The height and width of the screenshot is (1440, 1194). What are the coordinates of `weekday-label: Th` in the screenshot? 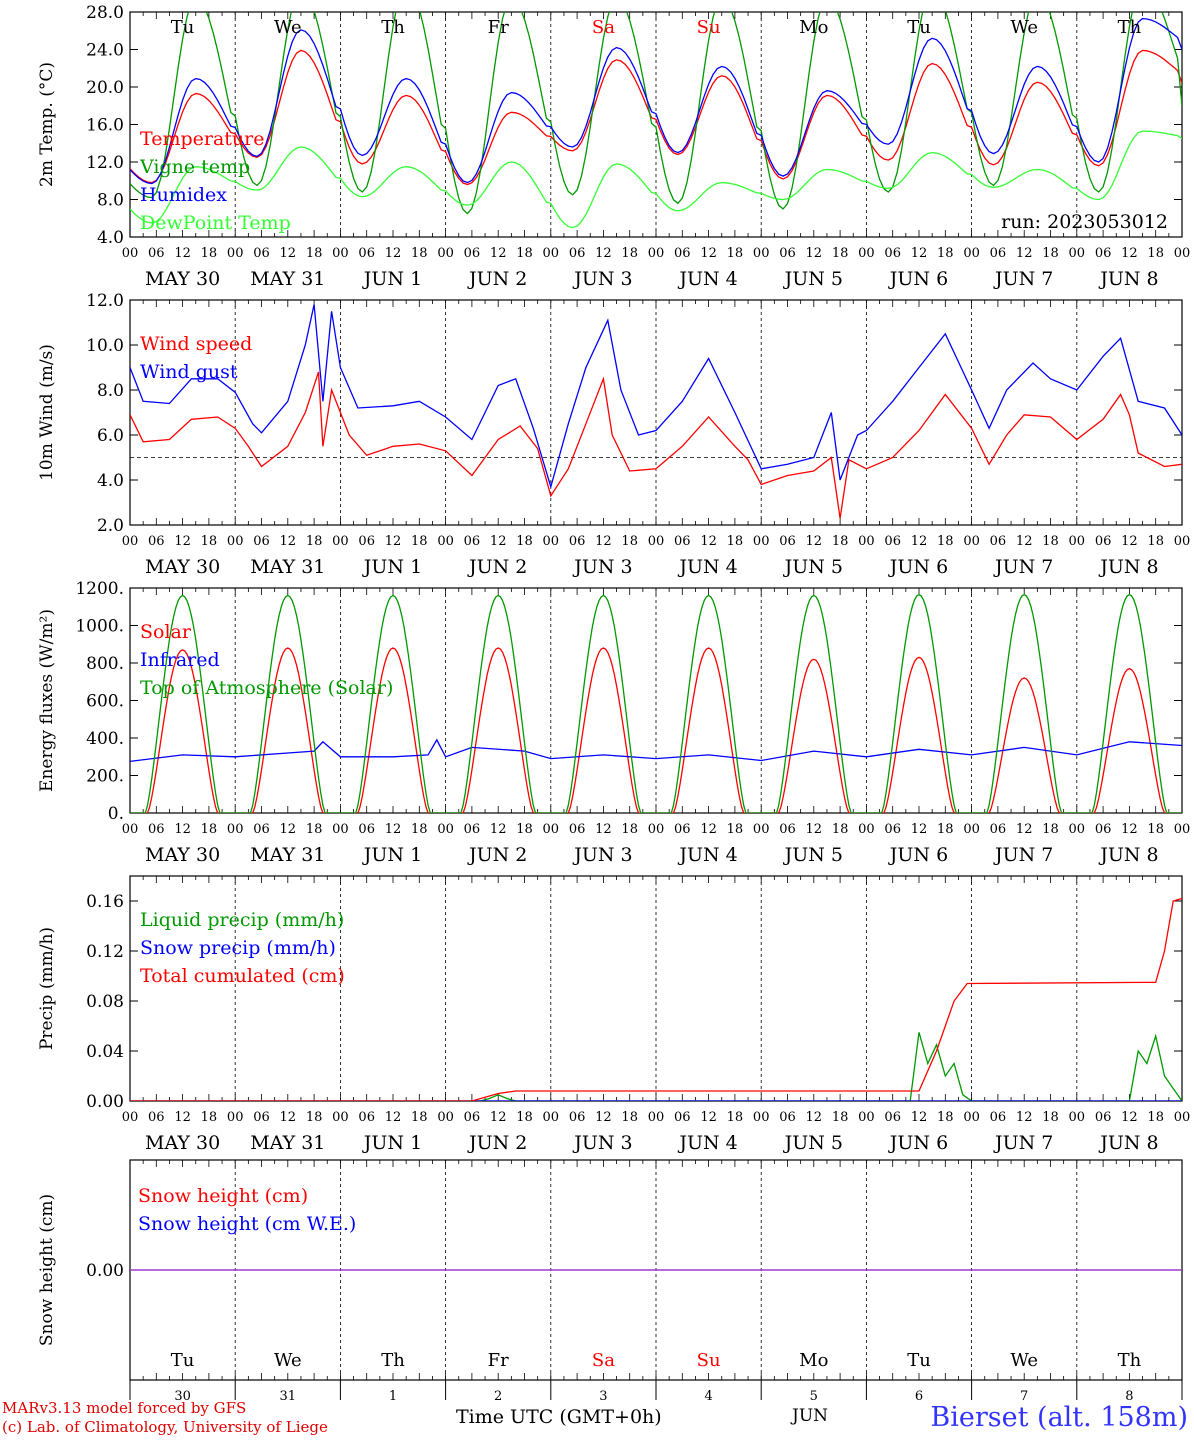 It's located at (393, 27).